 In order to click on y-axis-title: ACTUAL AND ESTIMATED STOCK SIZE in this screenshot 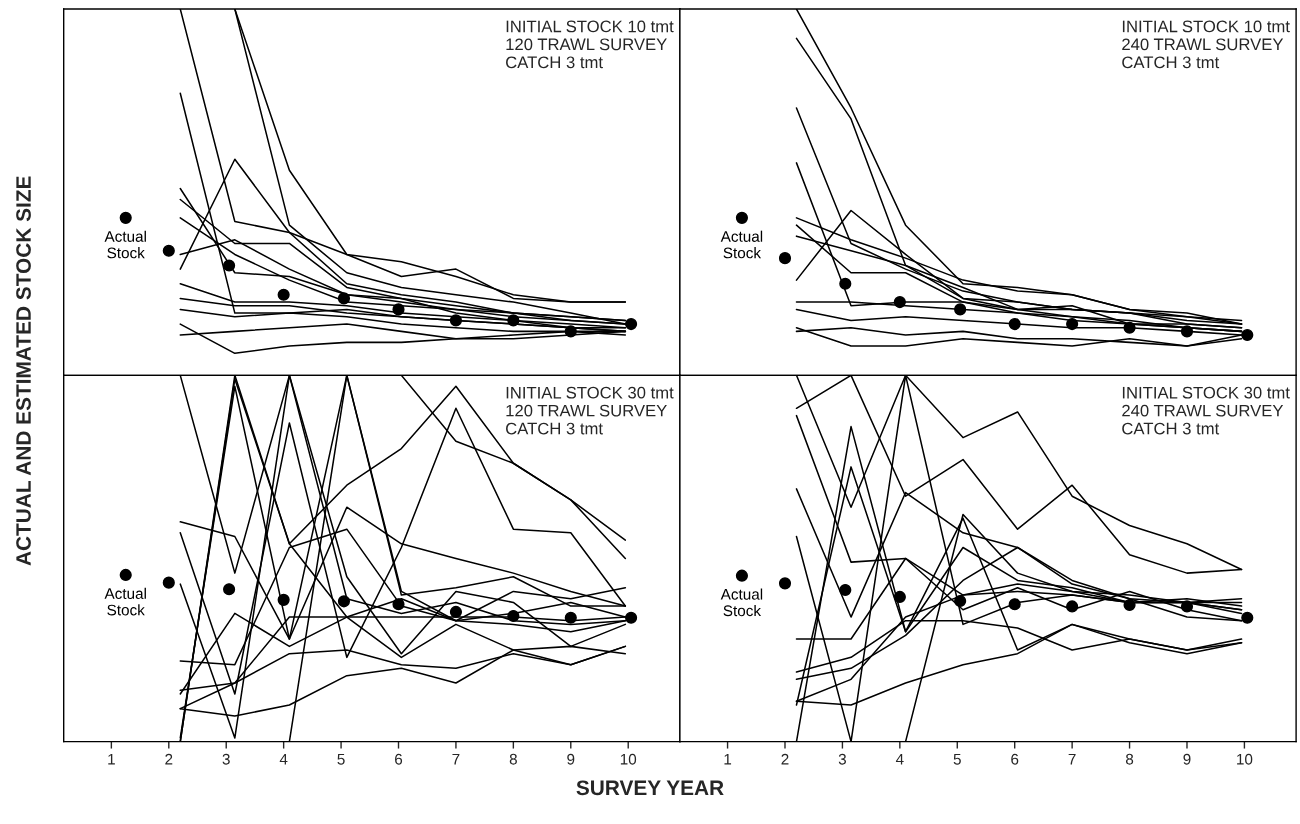, I will do `click(23, 371)`.